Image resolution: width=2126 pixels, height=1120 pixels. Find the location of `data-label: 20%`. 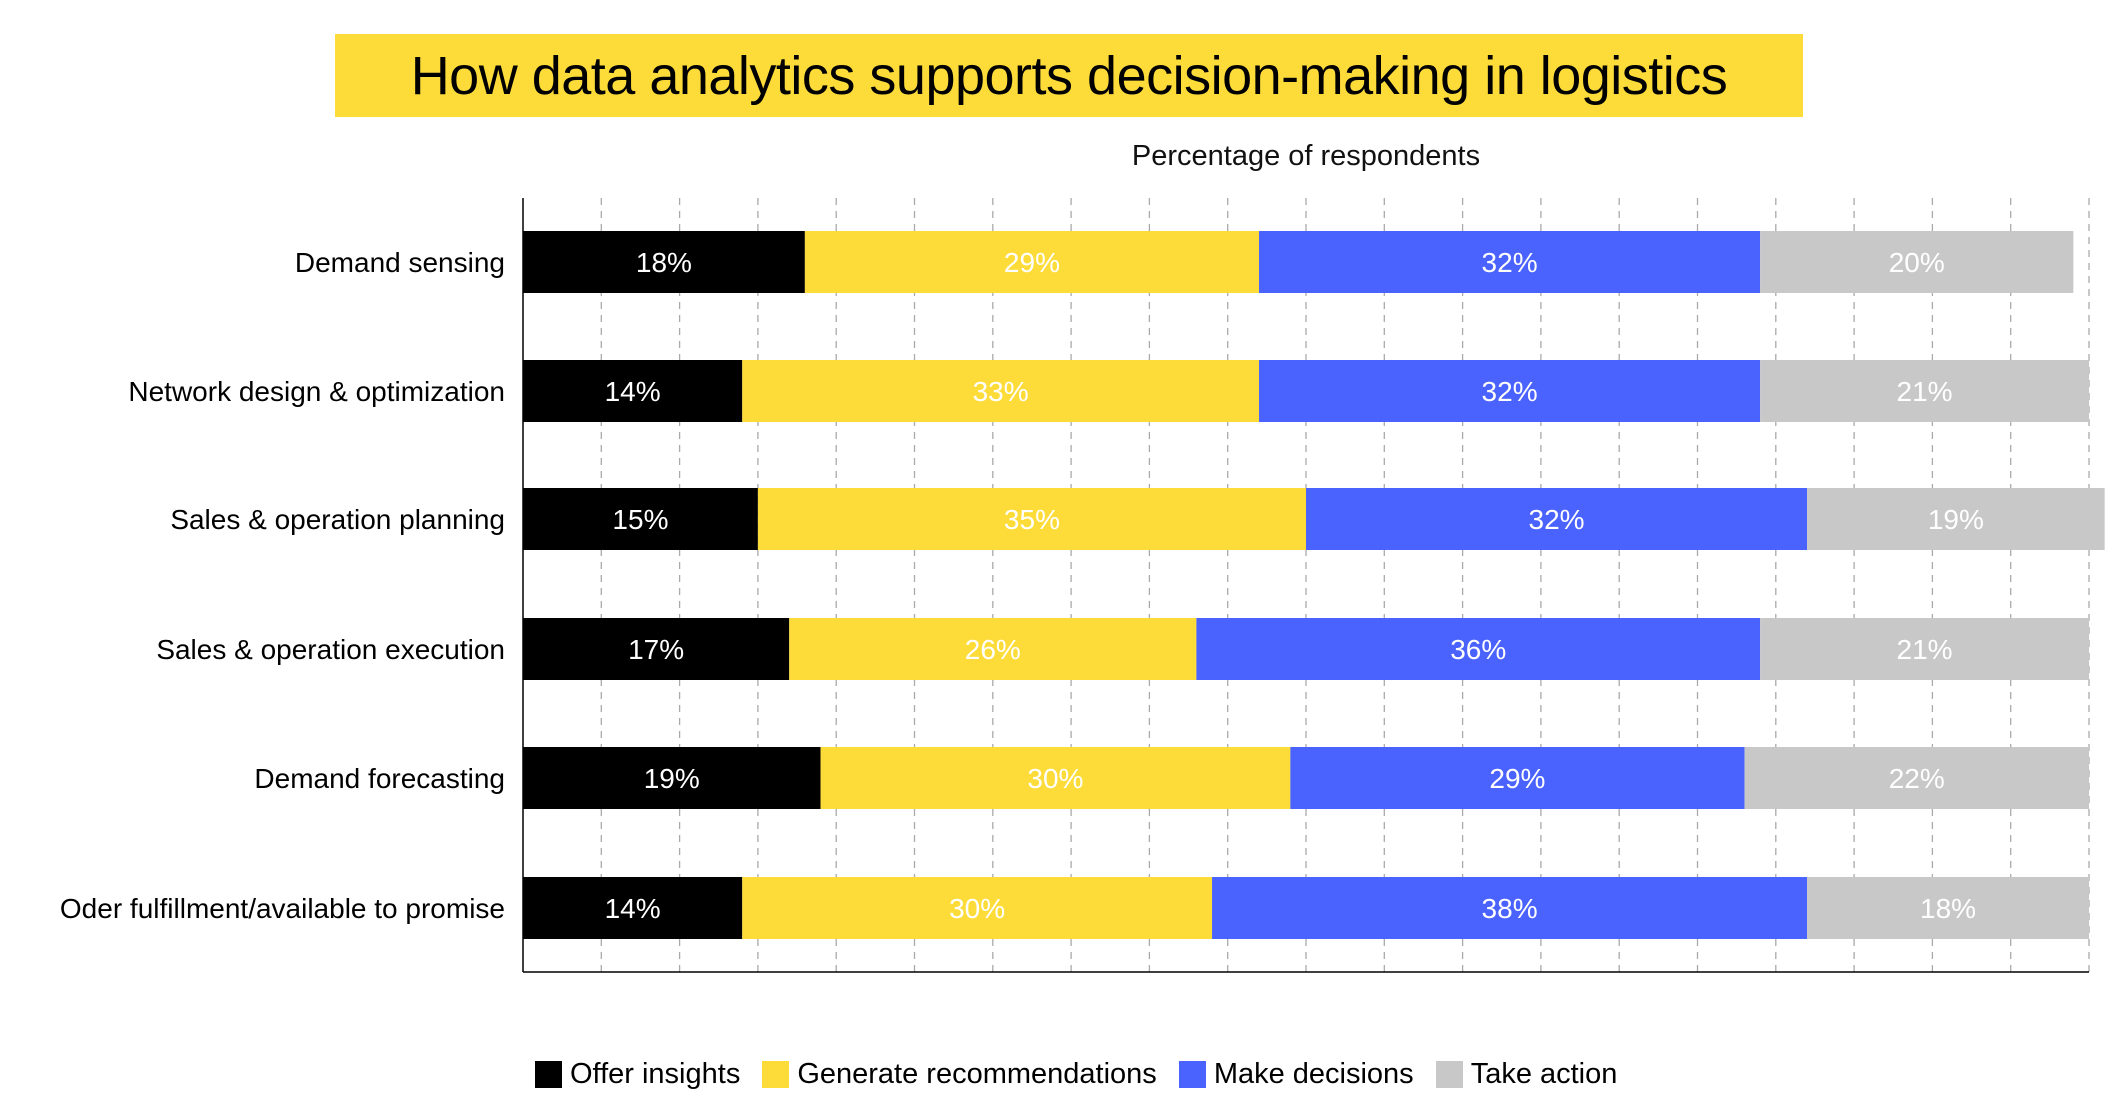

data-label: 20% is located at coordinates (1917, 262).